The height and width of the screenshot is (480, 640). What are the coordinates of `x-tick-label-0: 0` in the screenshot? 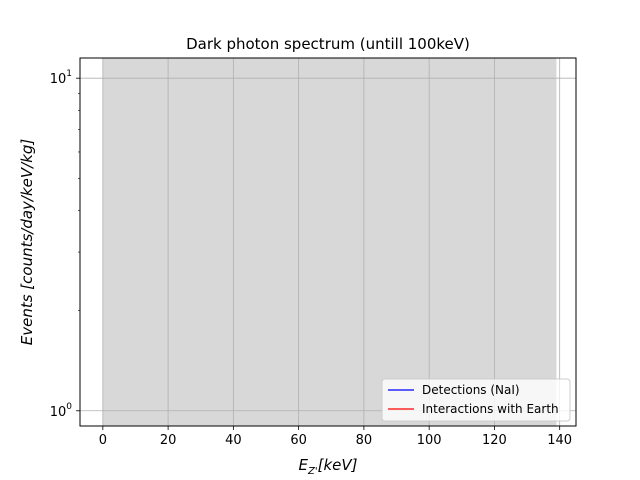 It's located at (103, 440).